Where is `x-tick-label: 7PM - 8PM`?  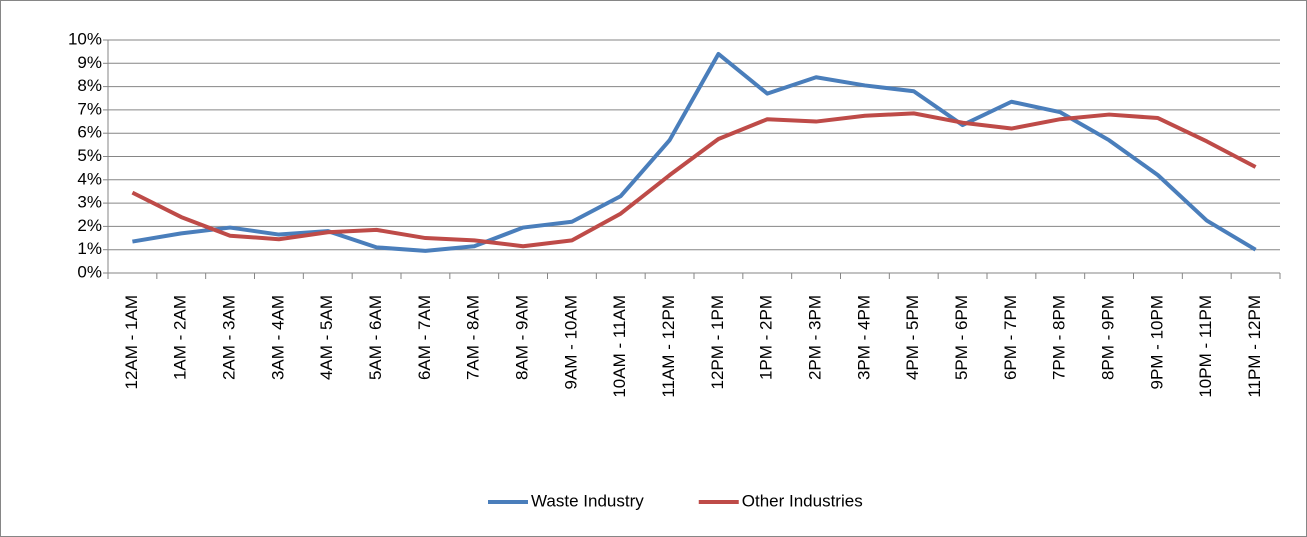 x-tick-label: 7PM - 8PM is located at coordinates (1059, 337).